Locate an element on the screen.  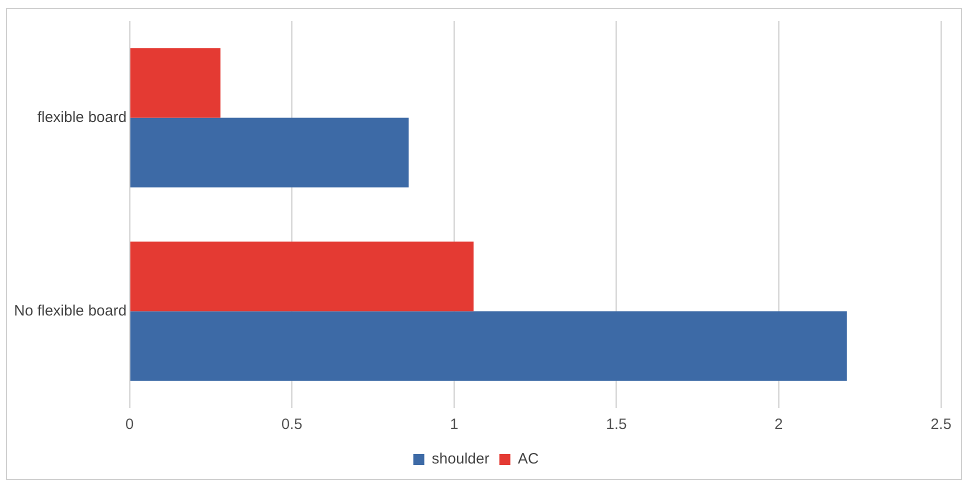
x-tick-label: 2.5 is located at coordinates (941, 425).